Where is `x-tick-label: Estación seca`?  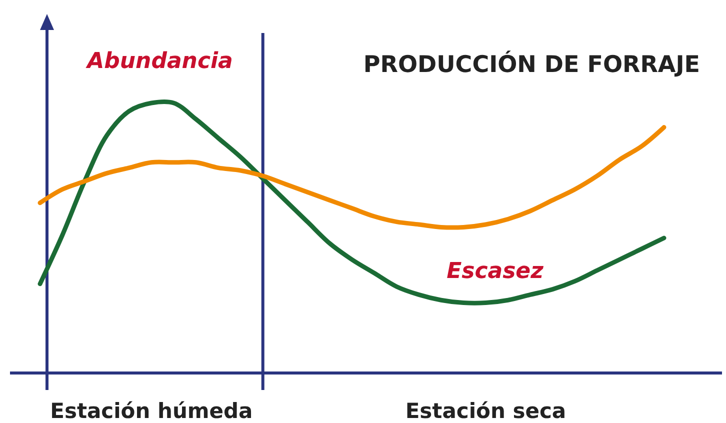
x-tick-label: Estación seca is located at coordinates (485, 411).